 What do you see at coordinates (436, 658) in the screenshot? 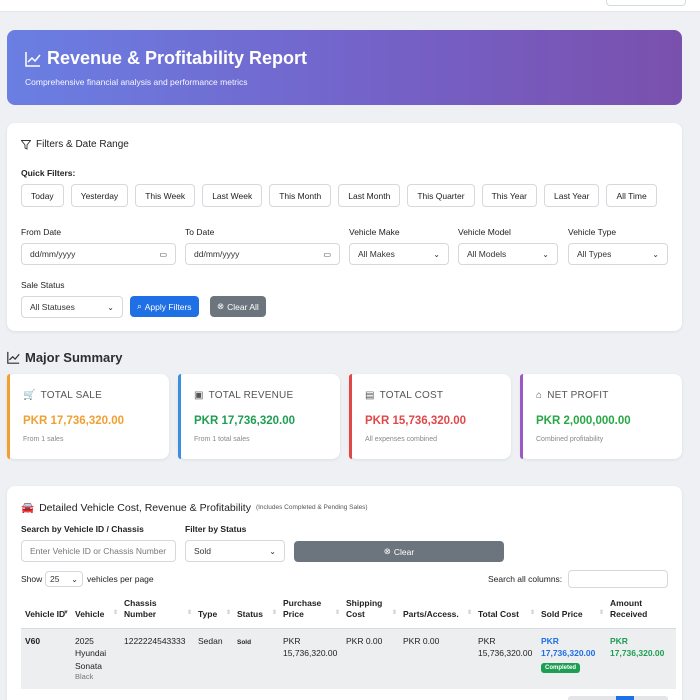
I see `cell-parts: PKR 0.00` at bounding box center [436, 658].